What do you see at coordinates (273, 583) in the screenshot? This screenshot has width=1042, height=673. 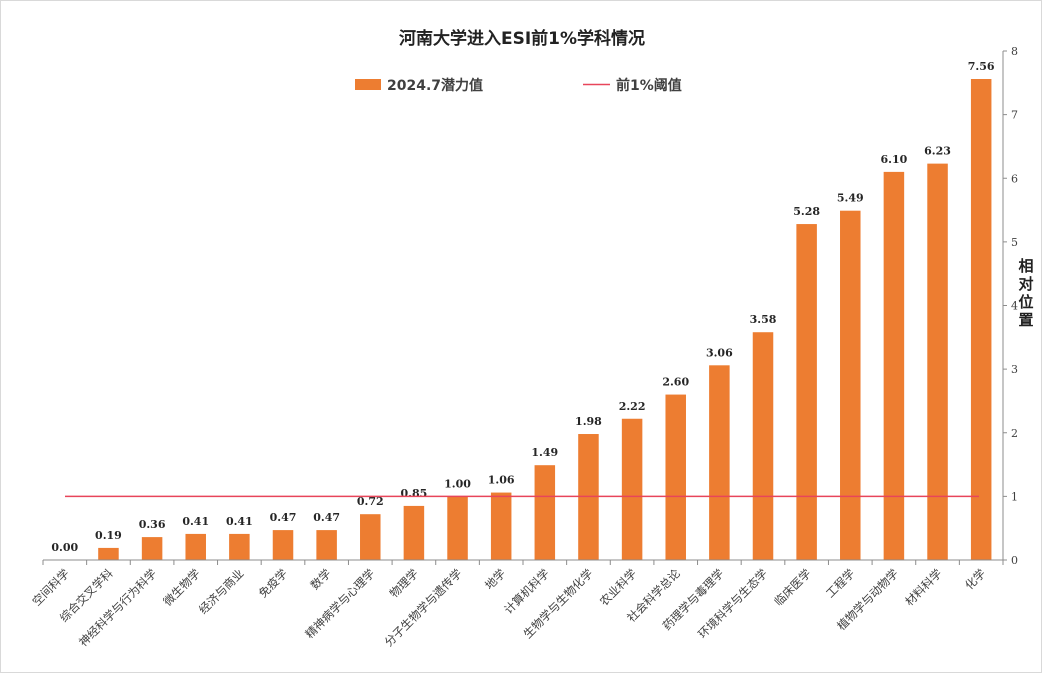 I see `category-label: 免疫学` at bounding box center [273, 583].